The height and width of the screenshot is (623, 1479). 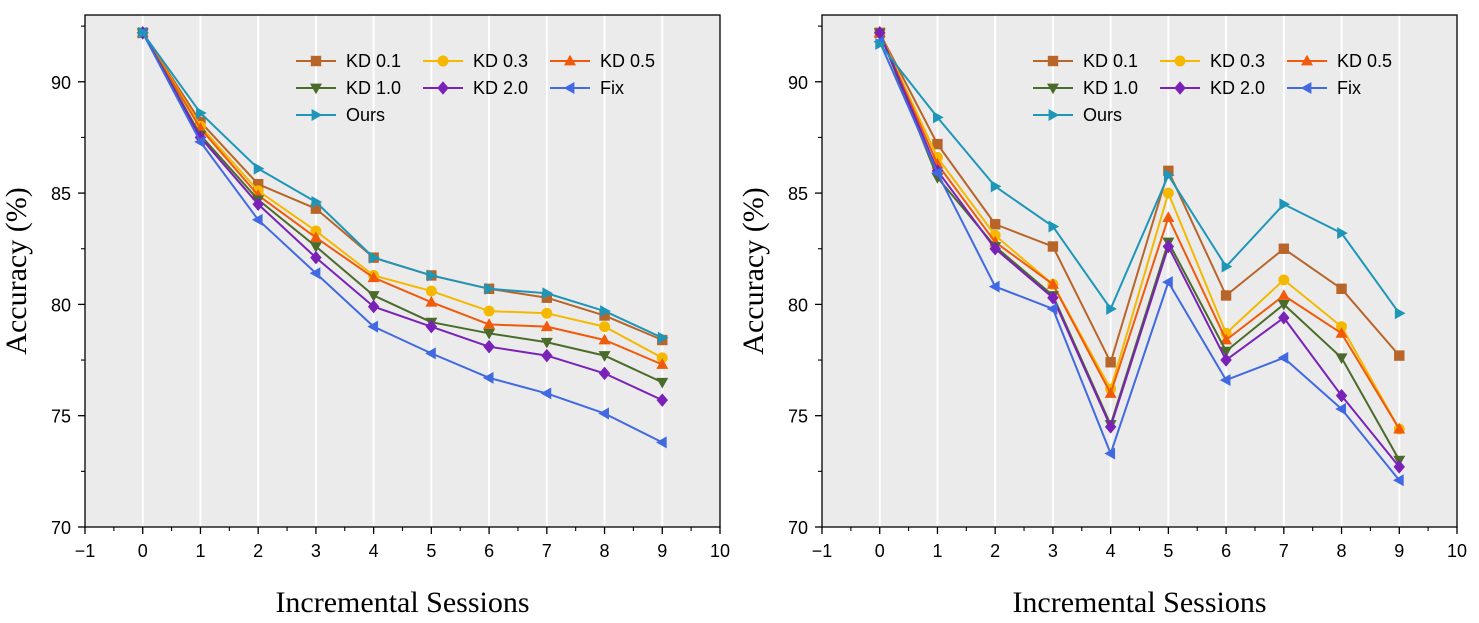 What do you see at coordinates (1085, 61) in the screenshot?
I see `legend-item: KD 0.1` at bounding box center [1085, 61].